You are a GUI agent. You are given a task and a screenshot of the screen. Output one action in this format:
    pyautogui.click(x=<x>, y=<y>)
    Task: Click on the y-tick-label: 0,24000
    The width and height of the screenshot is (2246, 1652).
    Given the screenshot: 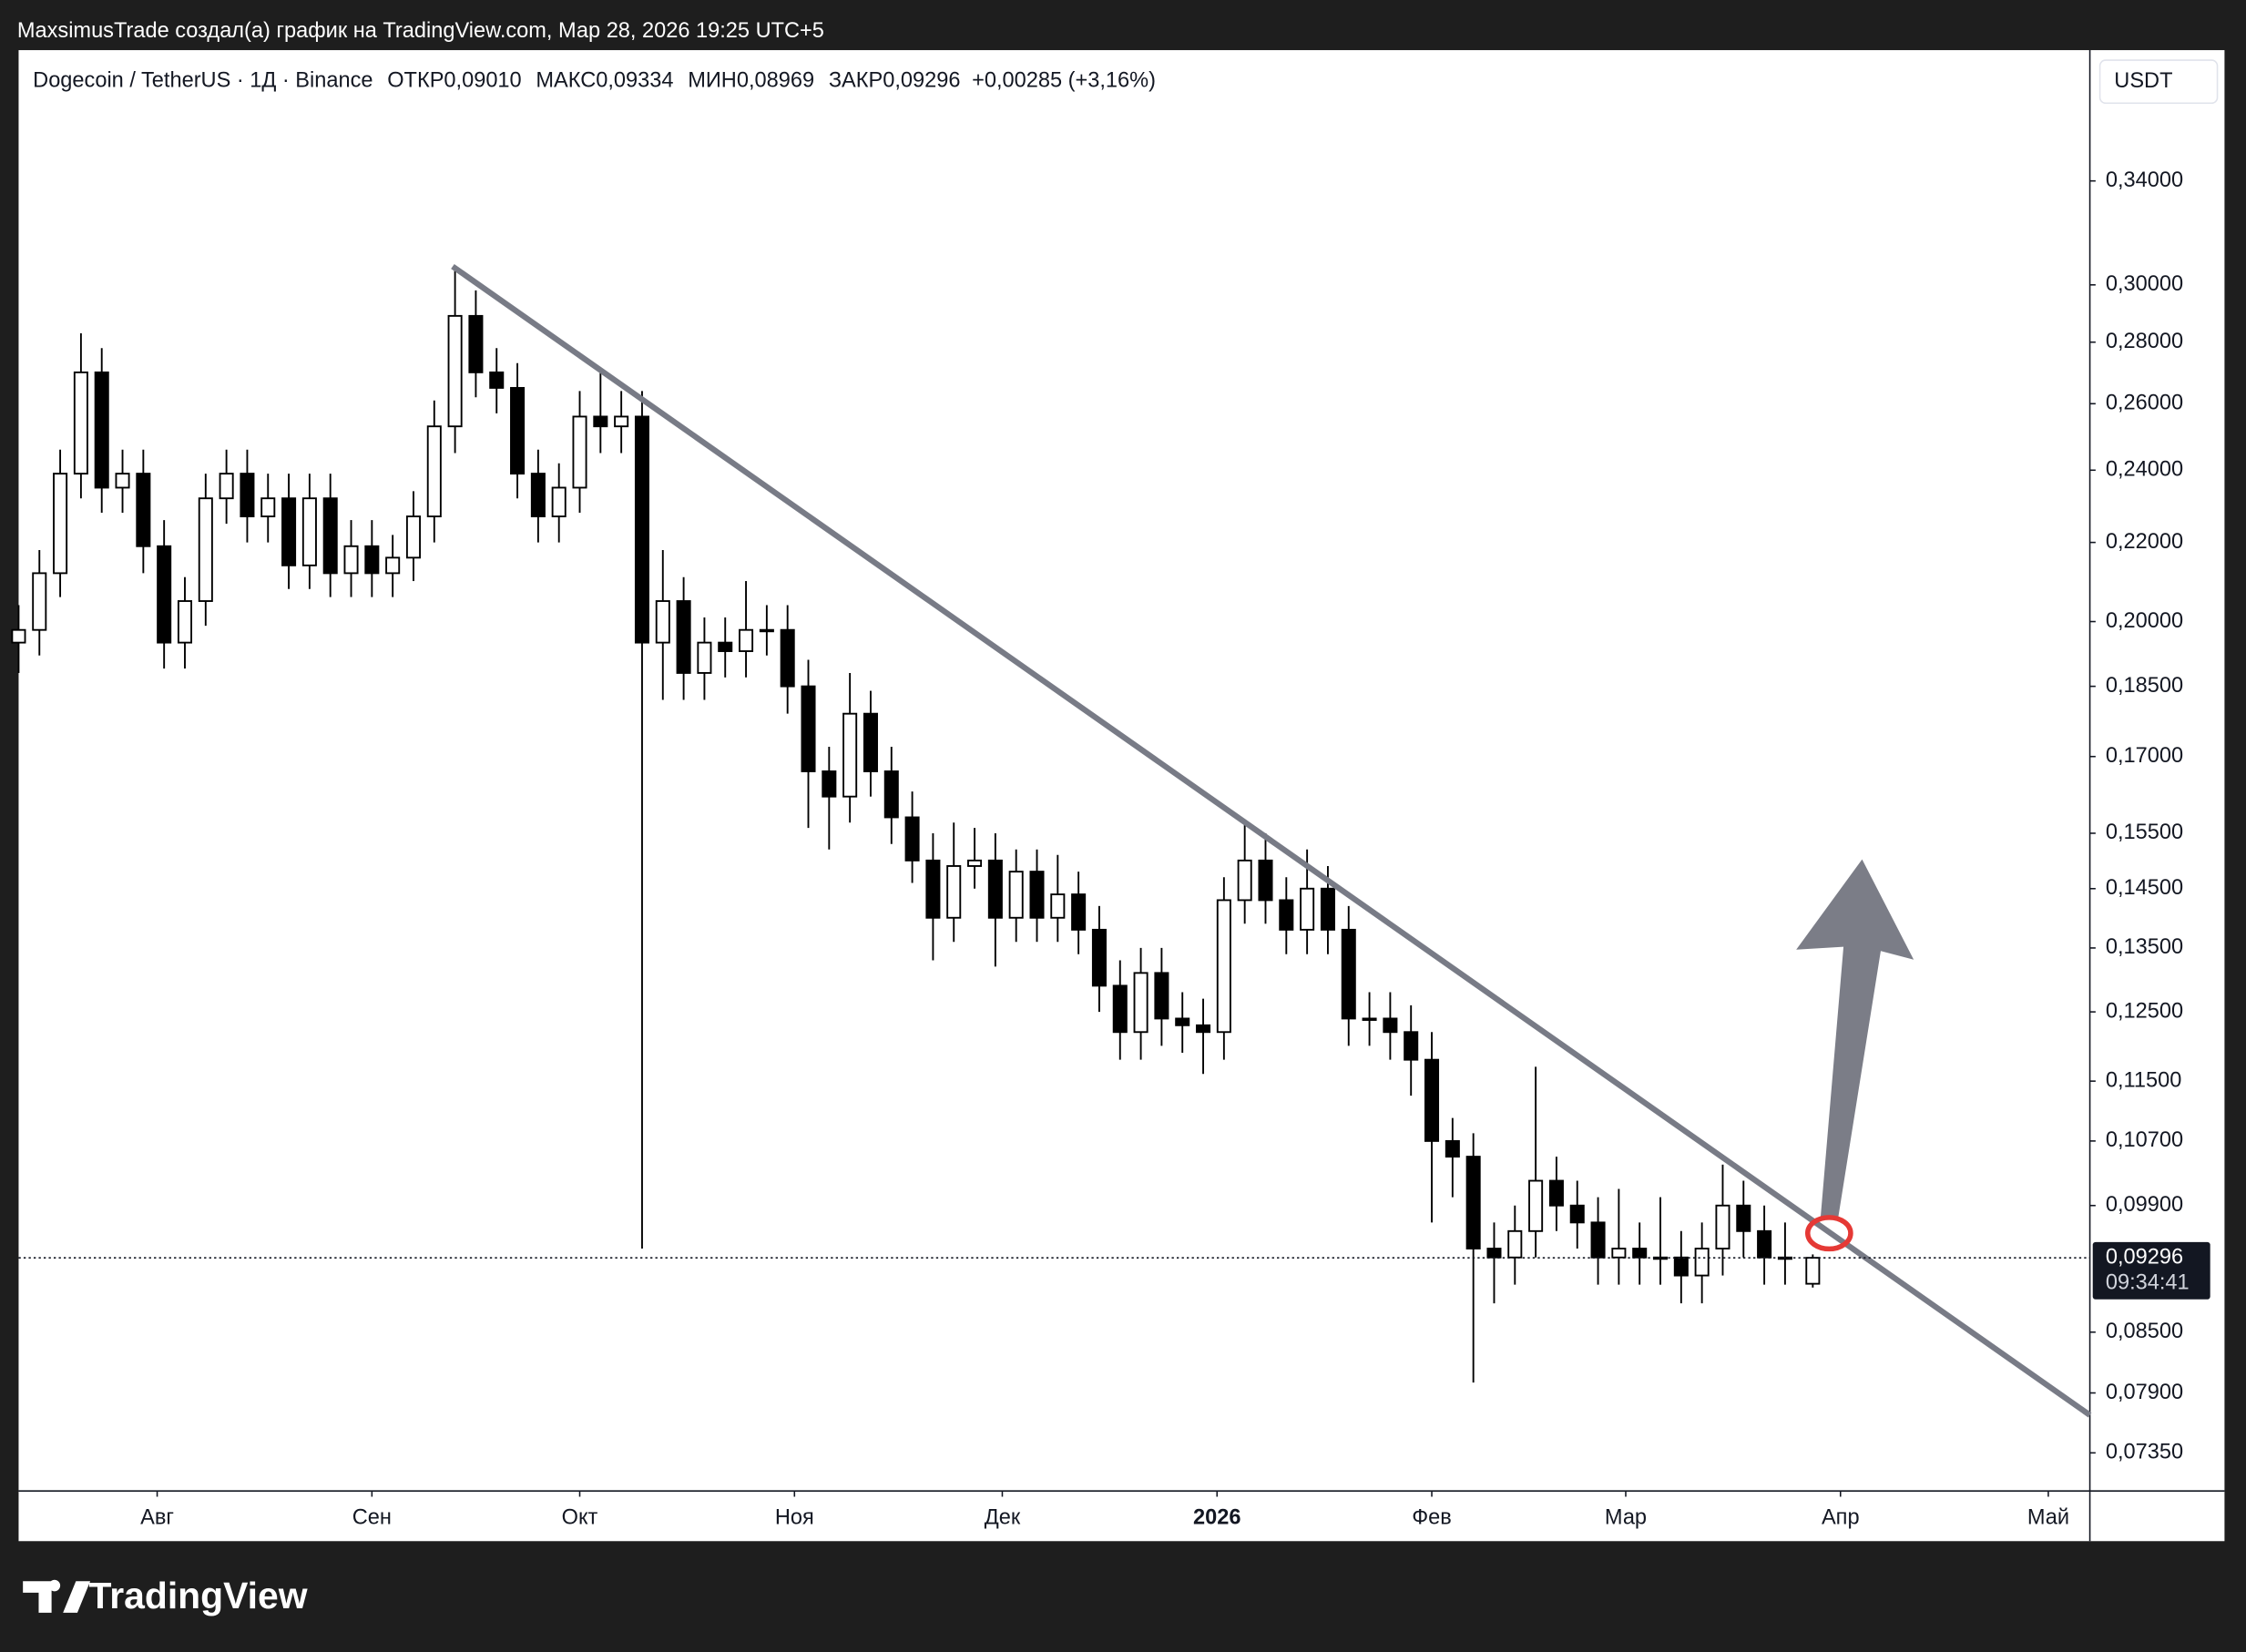 What is the action you would take?
    pyautogui.click(x=2144, y=469)
    